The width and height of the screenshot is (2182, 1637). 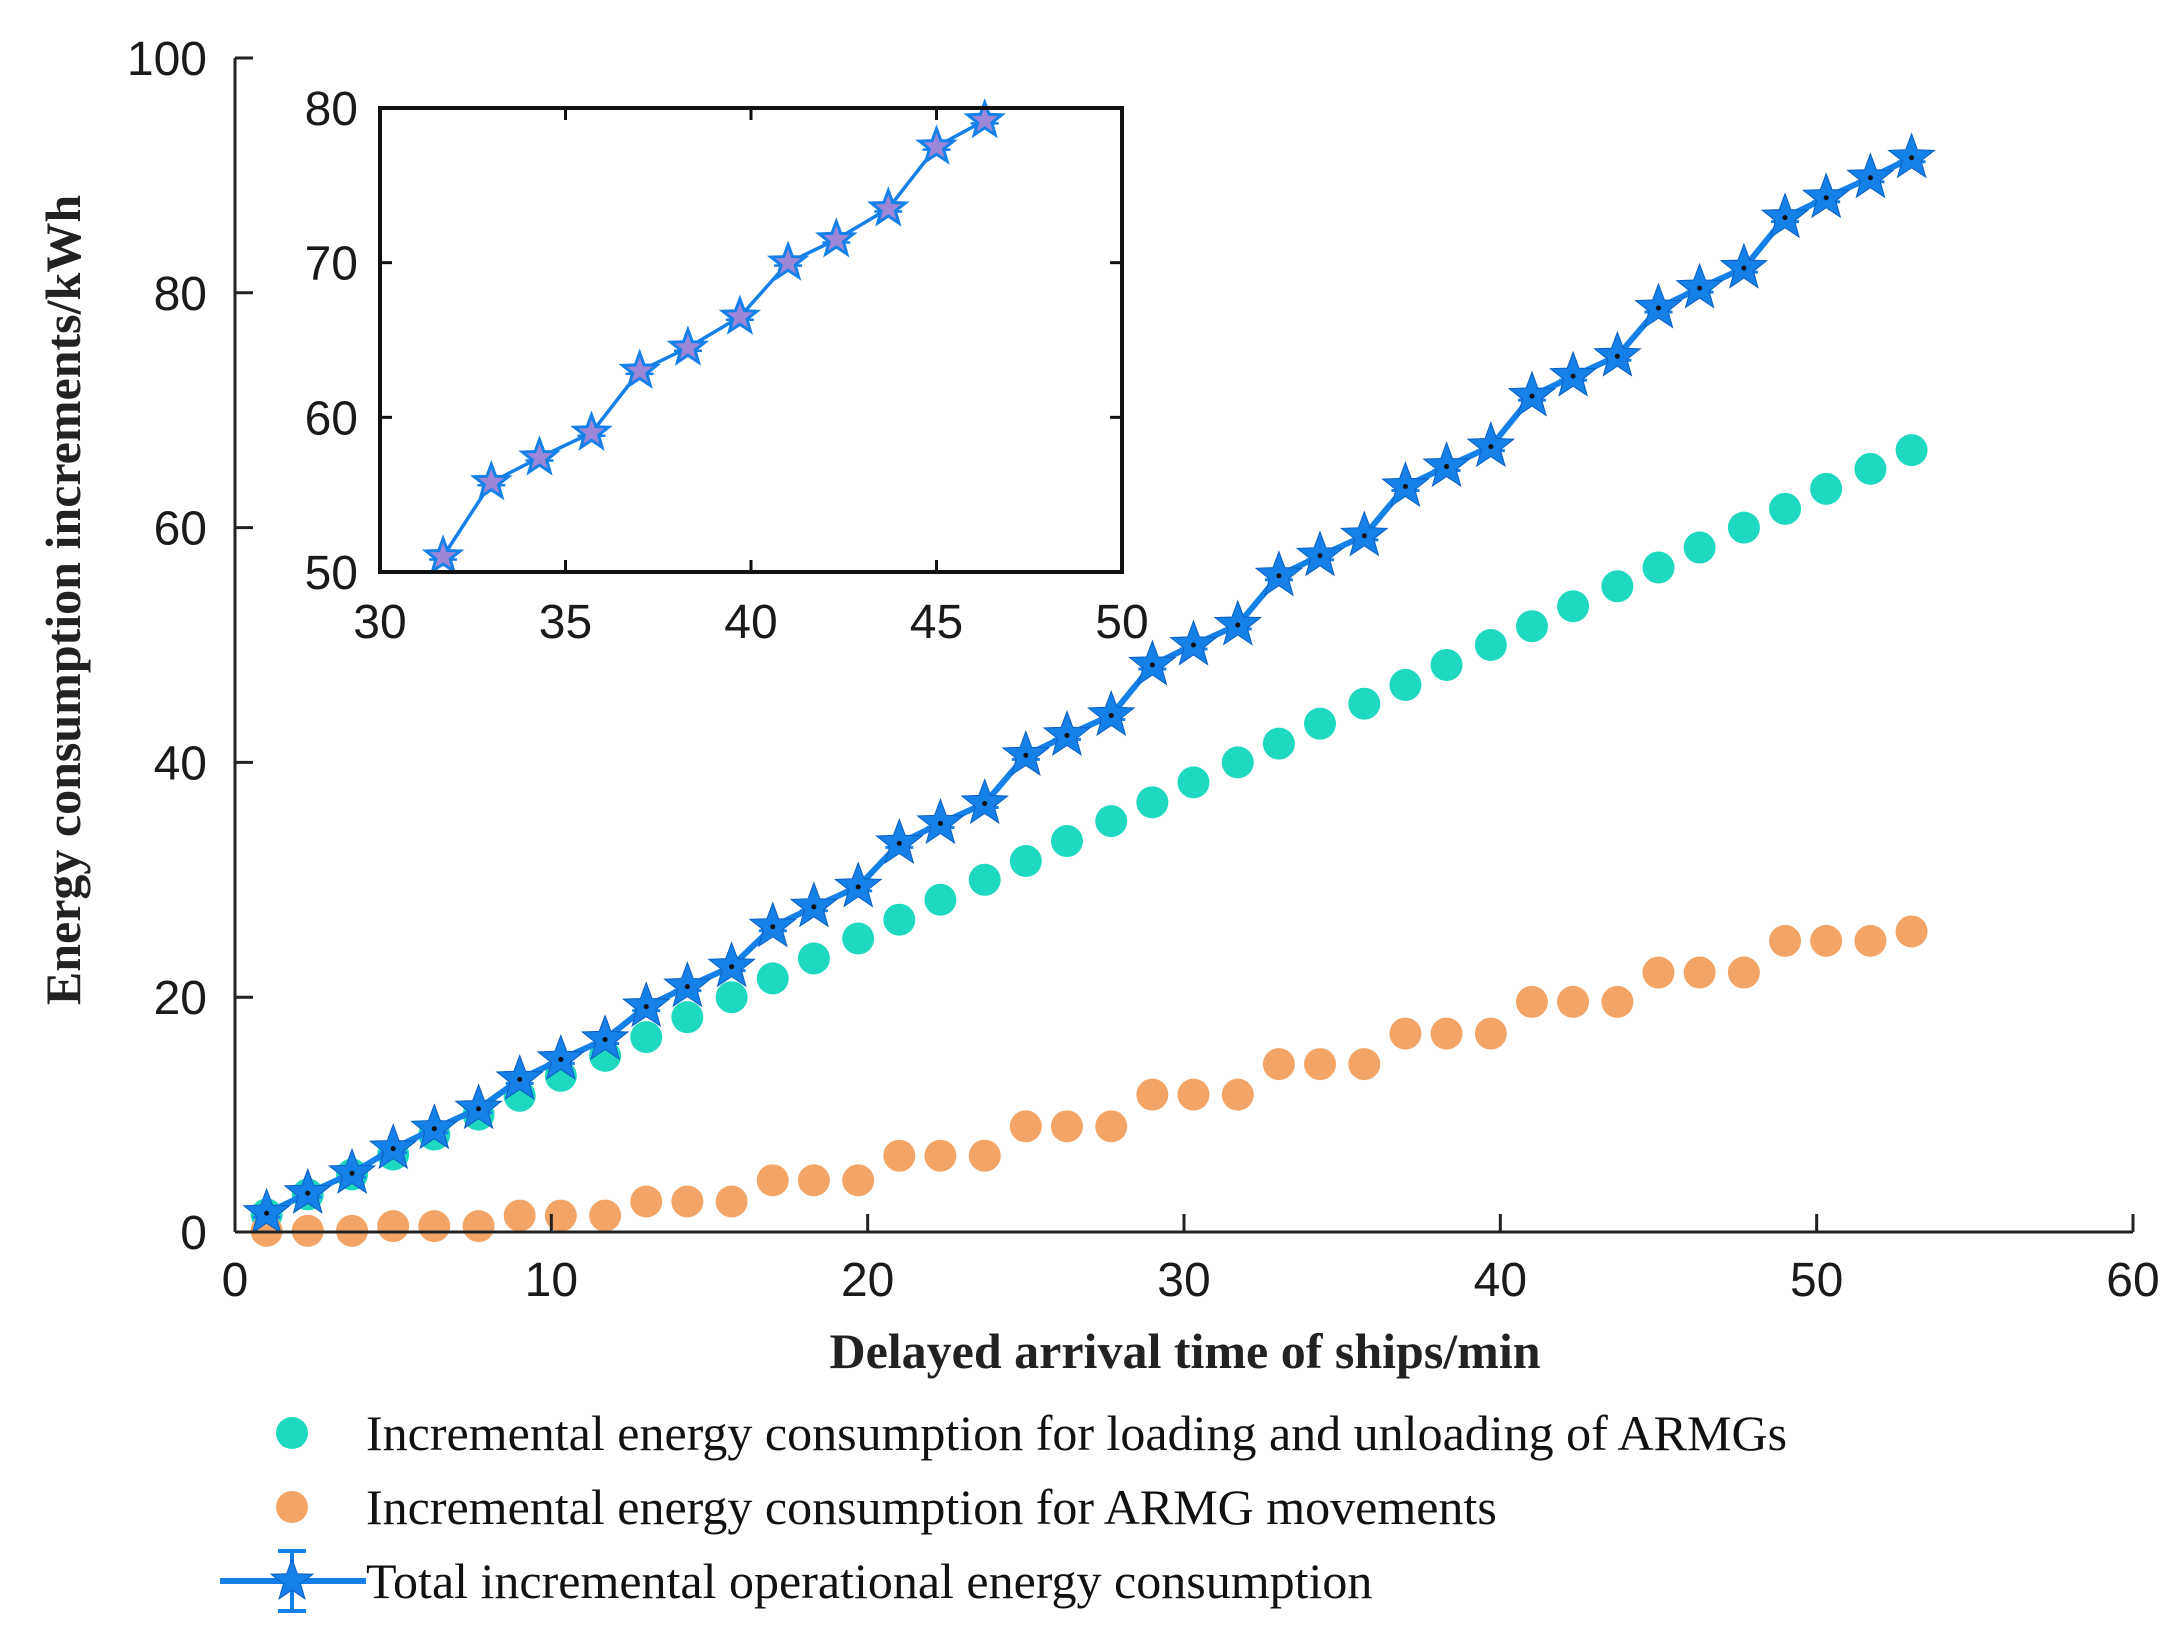 What do you see at coordinates (193, 1233) in the screenshot?
I see `y-tick-label: 0` at bounding box center [193, 1233].